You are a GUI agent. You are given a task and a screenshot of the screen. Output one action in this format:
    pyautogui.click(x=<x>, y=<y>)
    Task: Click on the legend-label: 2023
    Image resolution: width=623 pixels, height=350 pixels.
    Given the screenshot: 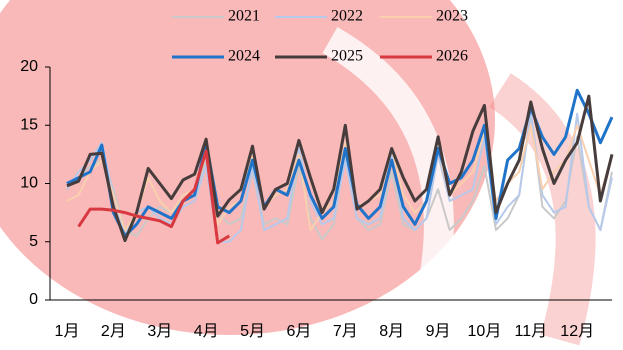 What is the action you would take?
    pyautogui.click(x=452, y=16)
    